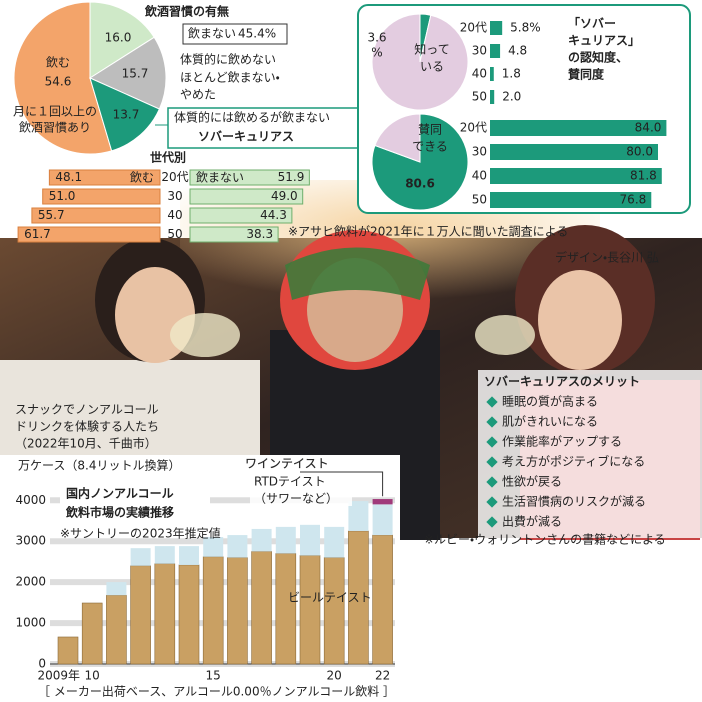 Image resolution: width=702 pixels, height=702 pixels. I want to click on group-box, so click(235, 34).